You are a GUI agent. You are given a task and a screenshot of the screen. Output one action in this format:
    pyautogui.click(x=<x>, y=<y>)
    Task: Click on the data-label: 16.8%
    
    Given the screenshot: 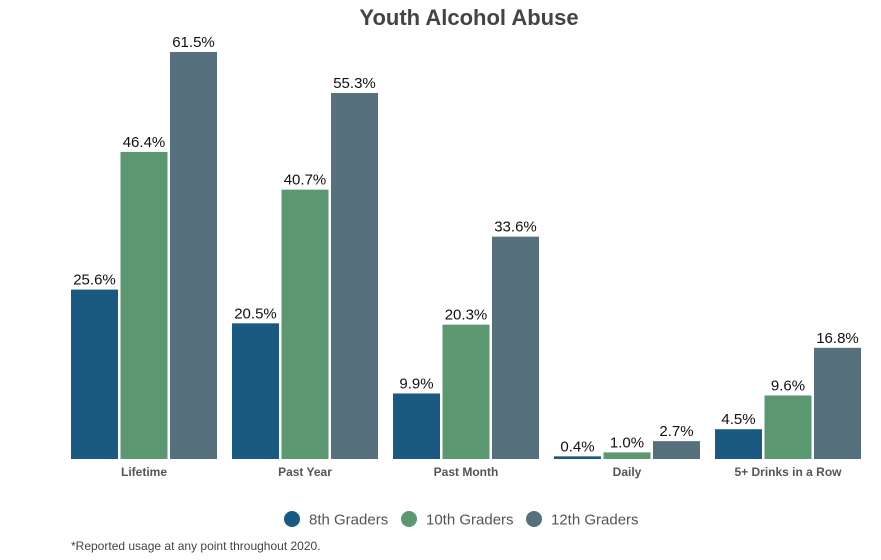 What is the action you would take?
    pyautogui.click(x=837, y=338)
    